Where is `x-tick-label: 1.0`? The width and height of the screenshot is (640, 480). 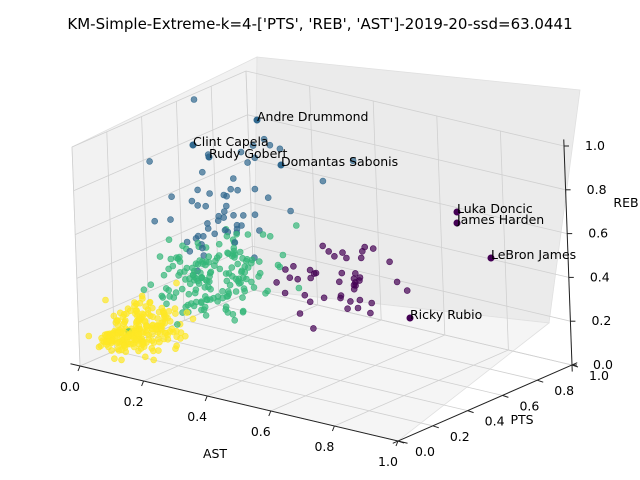
x-tick-label: 1.0 is located at coordinates (388, 461).